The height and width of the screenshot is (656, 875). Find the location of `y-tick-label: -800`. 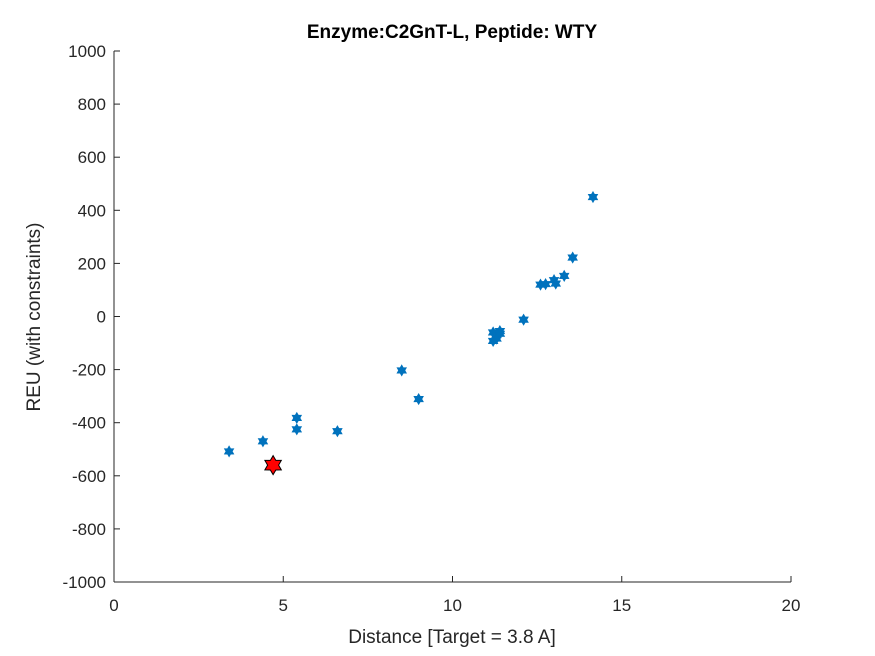

y-tick-label: -800 is located at coordinates (89, 529).